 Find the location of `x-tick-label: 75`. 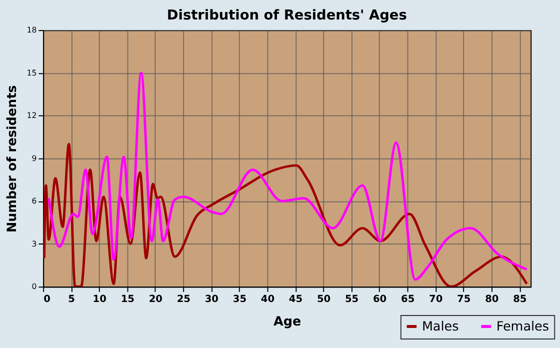

x-tick-label: 75 is located at coordinates (464, 299).